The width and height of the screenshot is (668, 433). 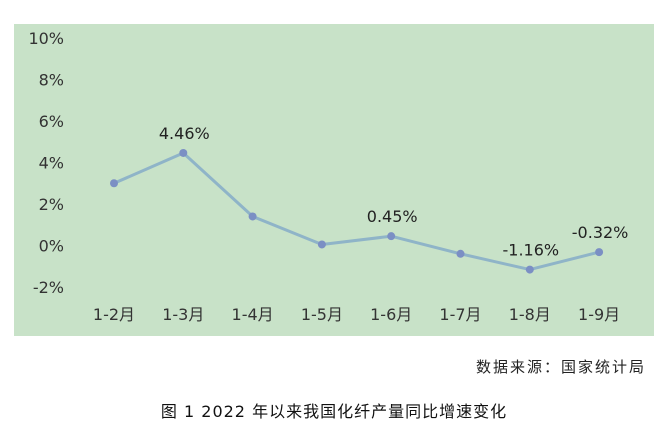 I want to click on y-tick-label: 6%, so click(x=51, y=121).